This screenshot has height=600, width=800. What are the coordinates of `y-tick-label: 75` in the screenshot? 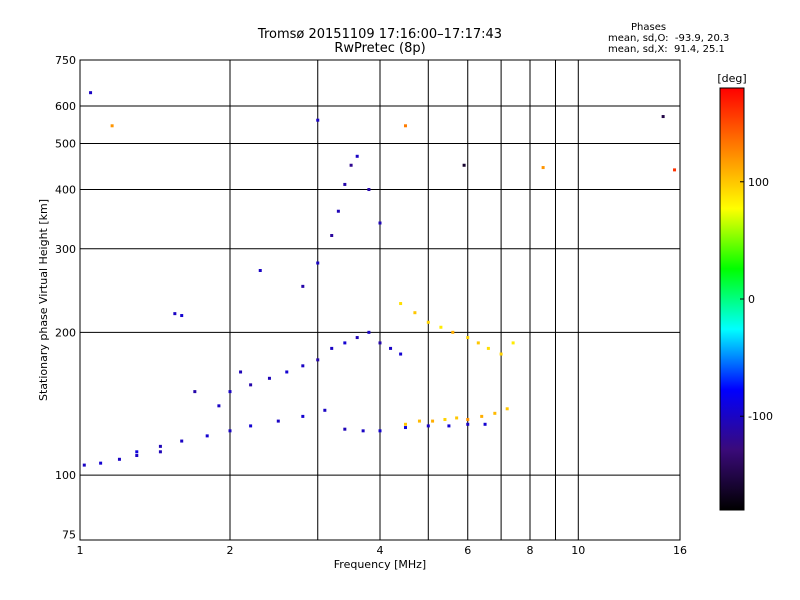 It's located at (69, 534).